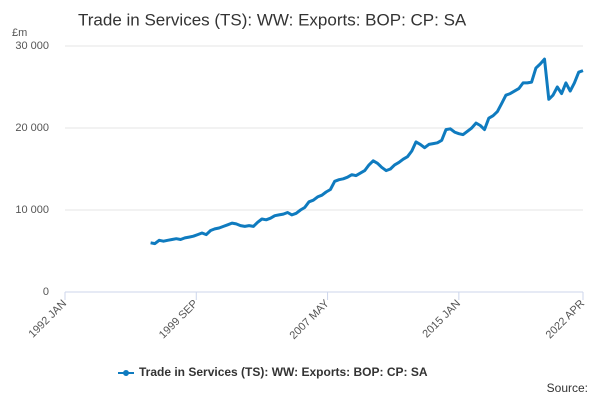 The width and height of the screenshot is (600, 400). What do you see at coordinates (32, 210) in the screenshot?
I see `y-tick-label: 10 000` at bounding box center [32, 210].